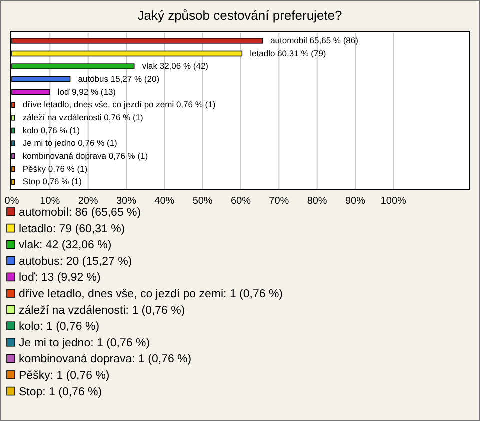 Image resolution: width=480 pixels, height=421 pixels. What do you see at coordinates (288, 53) in the screenshot?
I see `category-label: letadlo 60,31 % (79)` at bounding box center [288, 53].